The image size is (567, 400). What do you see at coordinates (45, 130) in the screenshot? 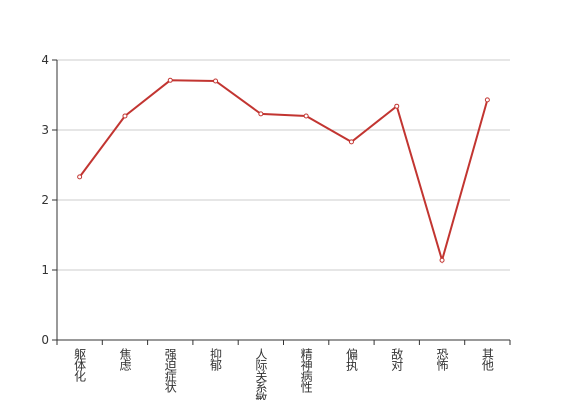
I see `y-tick-label: 3` at bounding box center [45, 130].